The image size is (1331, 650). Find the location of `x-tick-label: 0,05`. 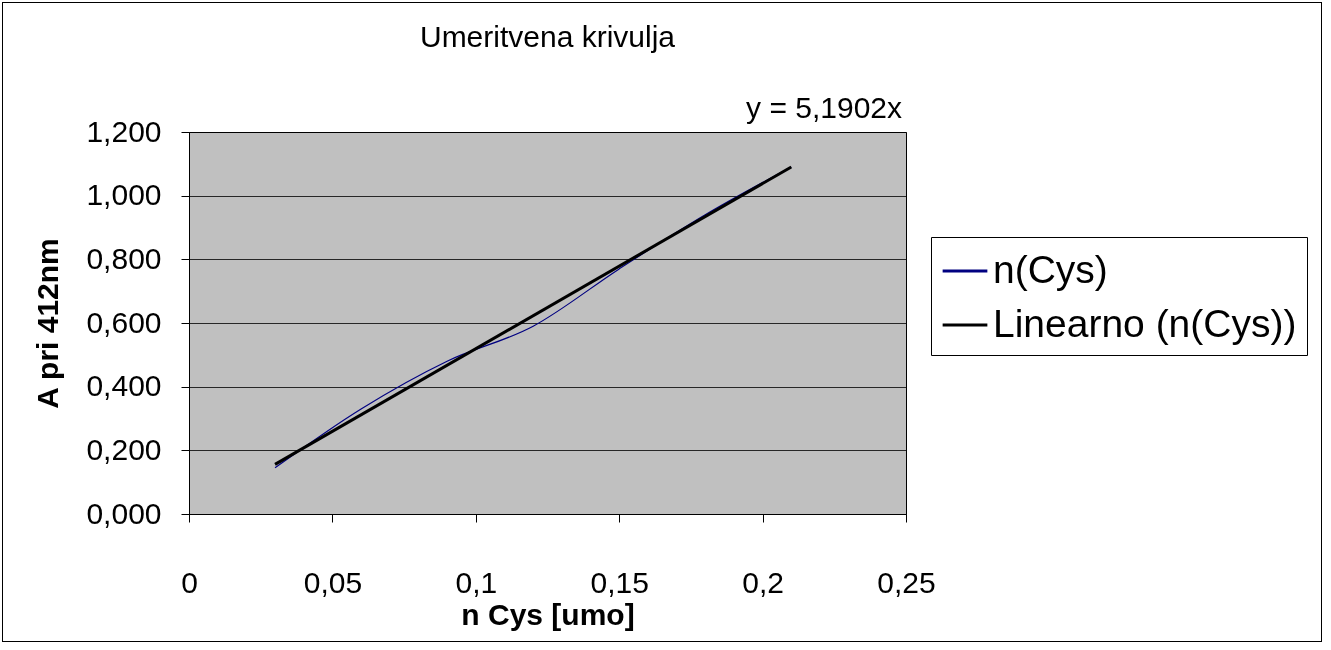

x-tick-label: 0,05 is located at coordinates (333, 582).